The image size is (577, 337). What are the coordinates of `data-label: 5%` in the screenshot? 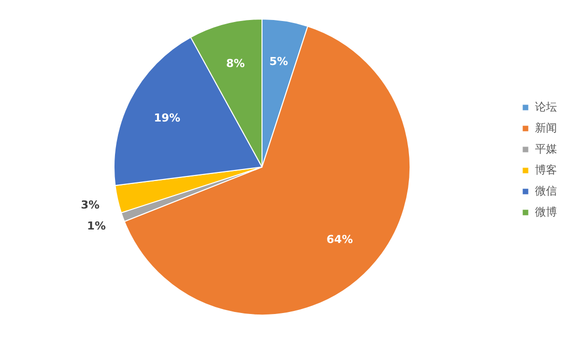 It's located at (278, 61).